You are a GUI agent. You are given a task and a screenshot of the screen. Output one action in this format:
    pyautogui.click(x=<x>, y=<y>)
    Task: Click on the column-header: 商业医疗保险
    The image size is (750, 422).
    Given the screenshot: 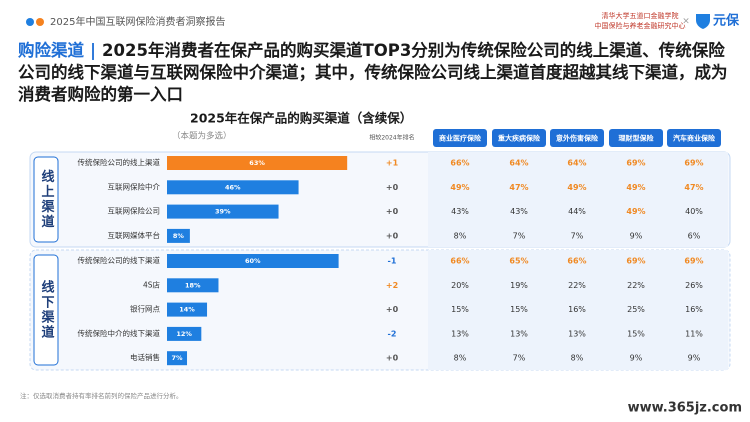 What is the action you would take?
    pyautogui.click(x=460, y=138)
    